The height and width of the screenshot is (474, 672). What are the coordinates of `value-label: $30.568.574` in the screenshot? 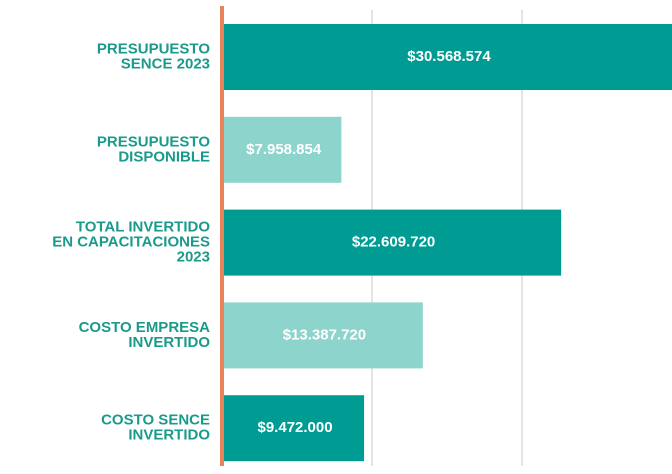 It's located at (449, 56).